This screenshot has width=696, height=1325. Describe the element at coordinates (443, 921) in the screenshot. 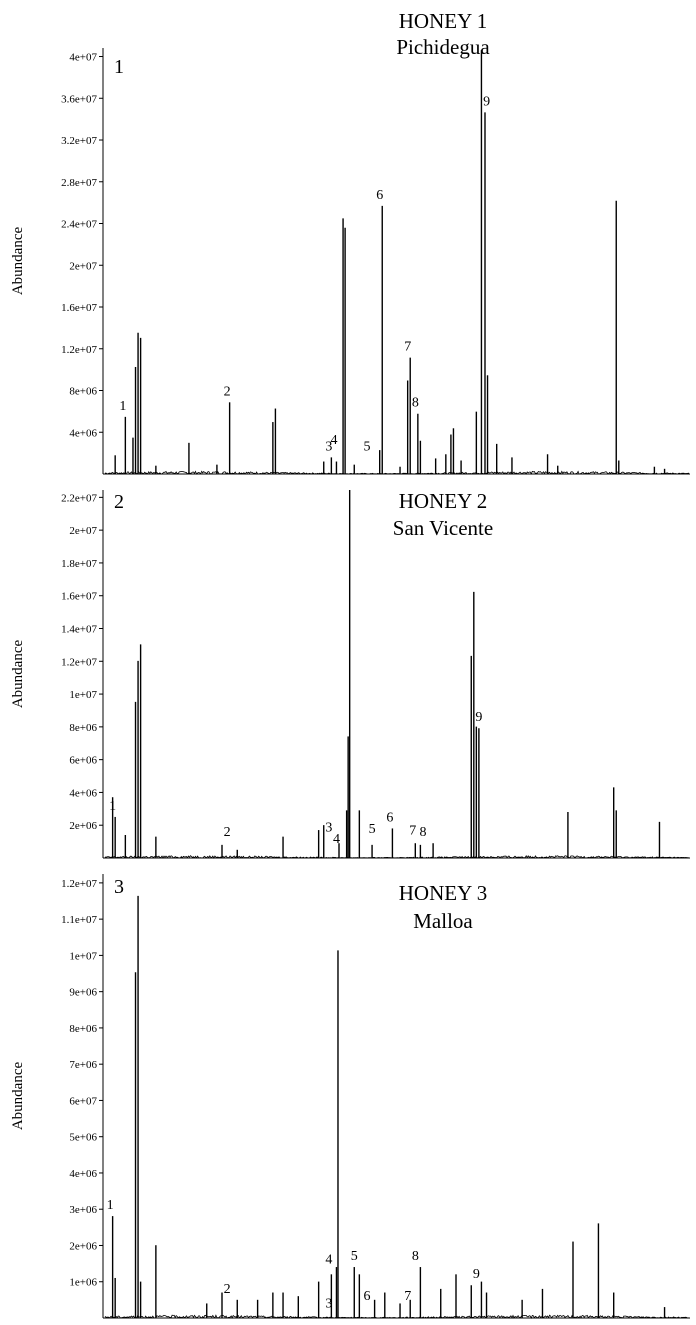

I see `chart-subtitle: Malloa` at that location.